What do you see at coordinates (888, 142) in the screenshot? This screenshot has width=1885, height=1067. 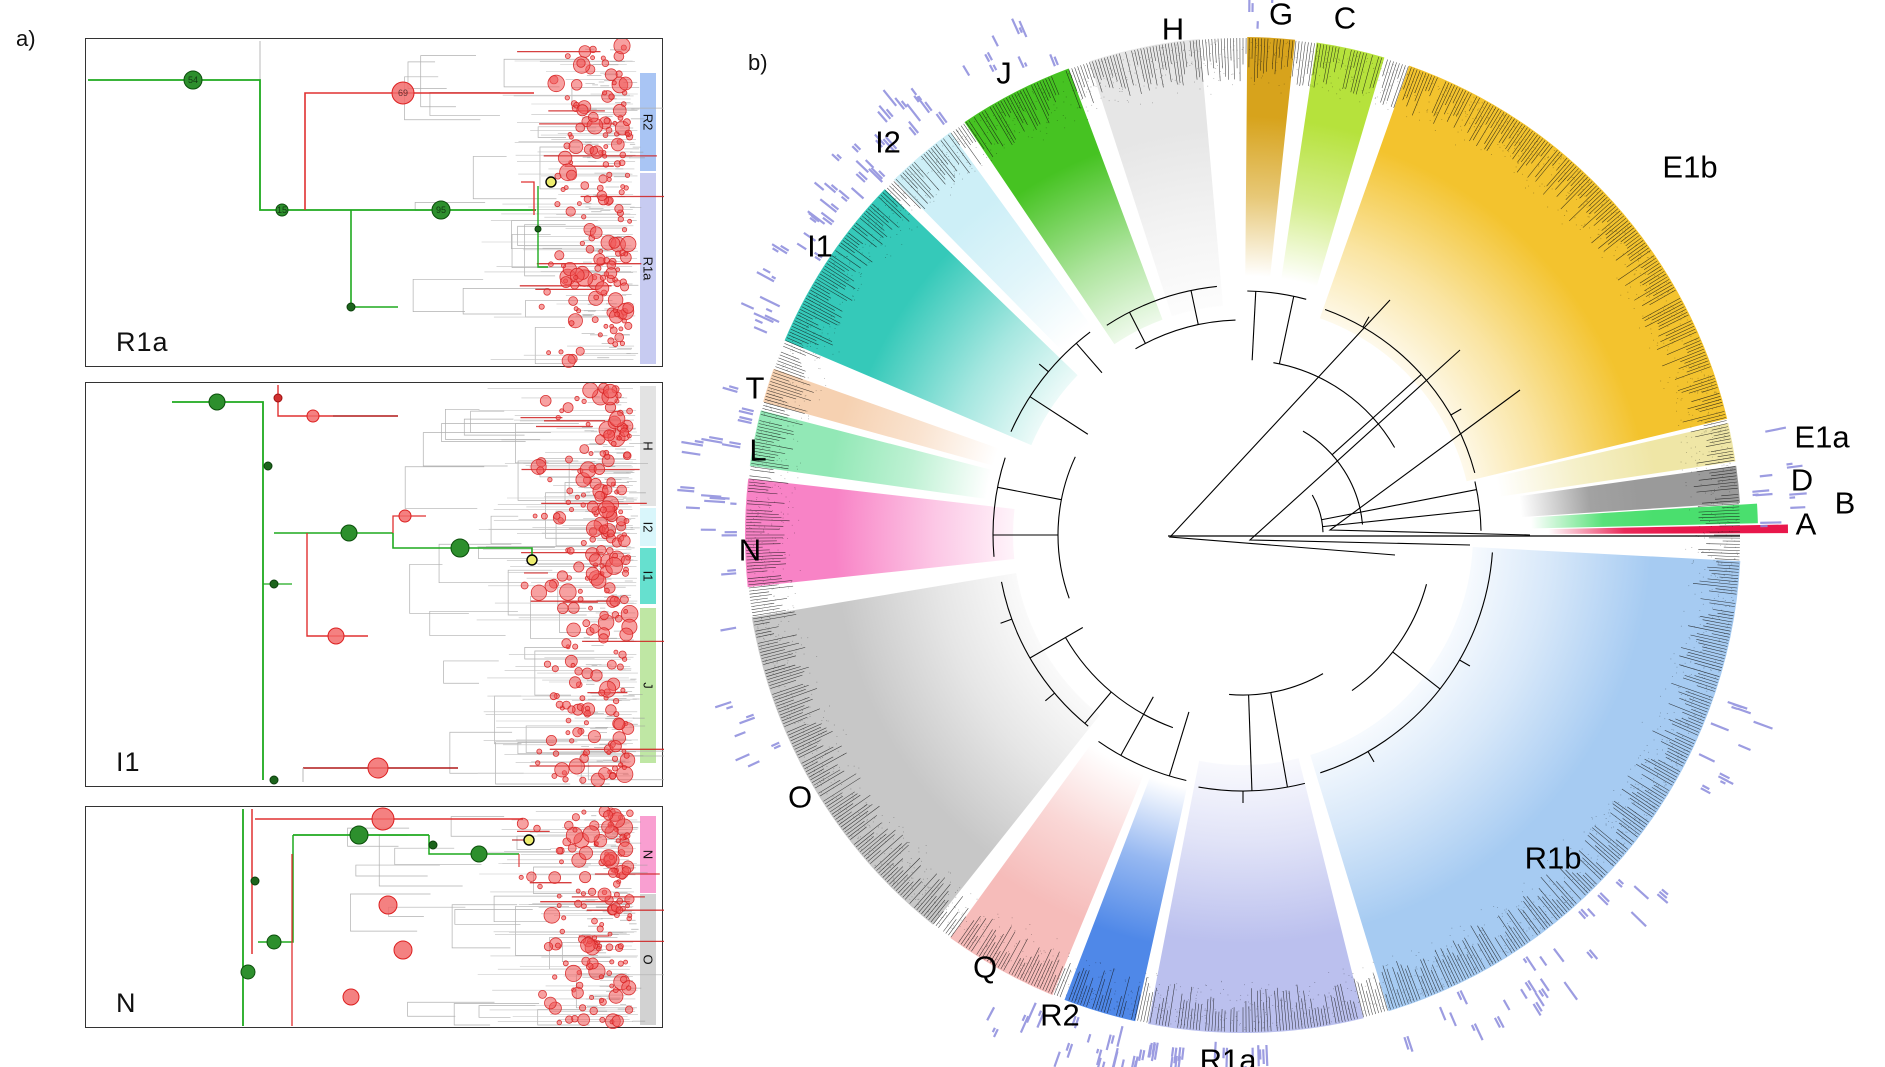 I see `clade-label-I2: I2` at bounding box center [888, 142].